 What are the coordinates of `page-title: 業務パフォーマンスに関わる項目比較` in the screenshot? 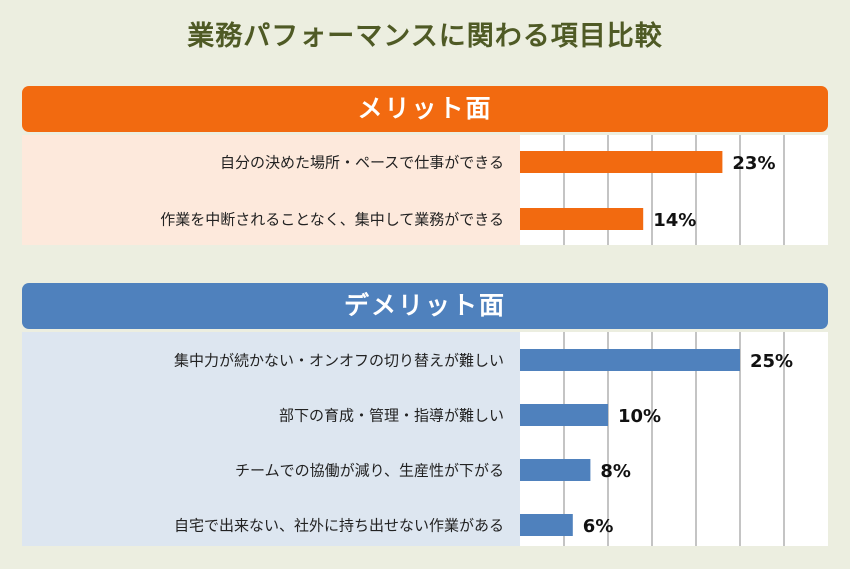 It's located at (425, 36).